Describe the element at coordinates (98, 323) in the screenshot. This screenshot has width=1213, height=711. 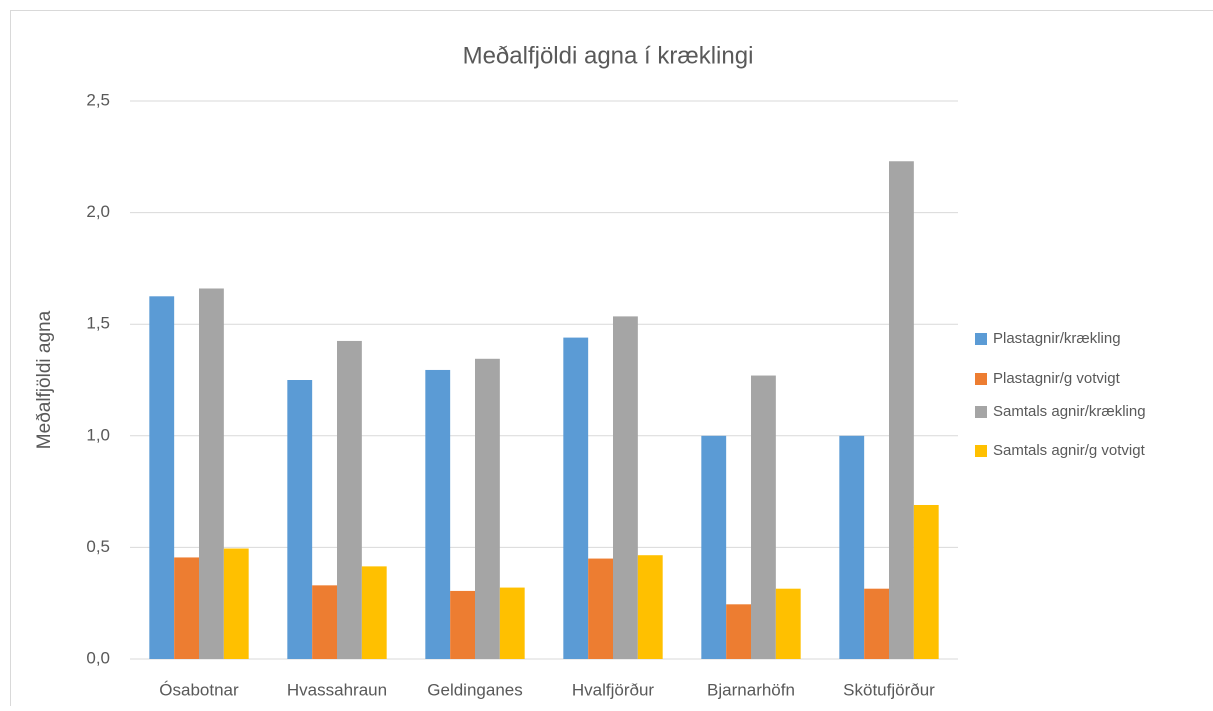
I see `y-tick-label: 1,5` at that location.